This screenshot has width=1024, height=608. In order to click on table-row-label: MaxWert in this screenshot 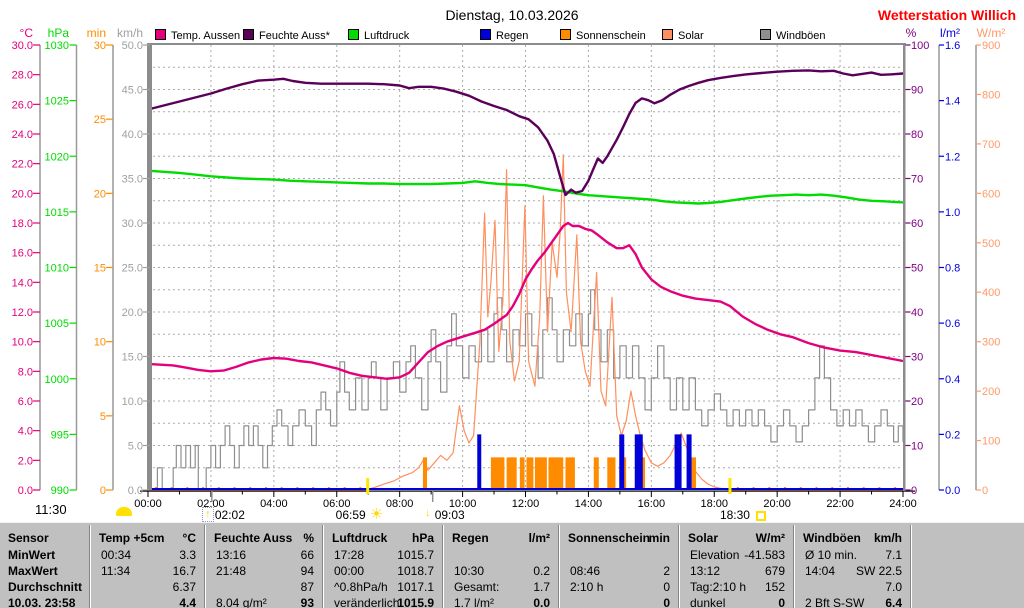, I will do `click(33, 571)`.